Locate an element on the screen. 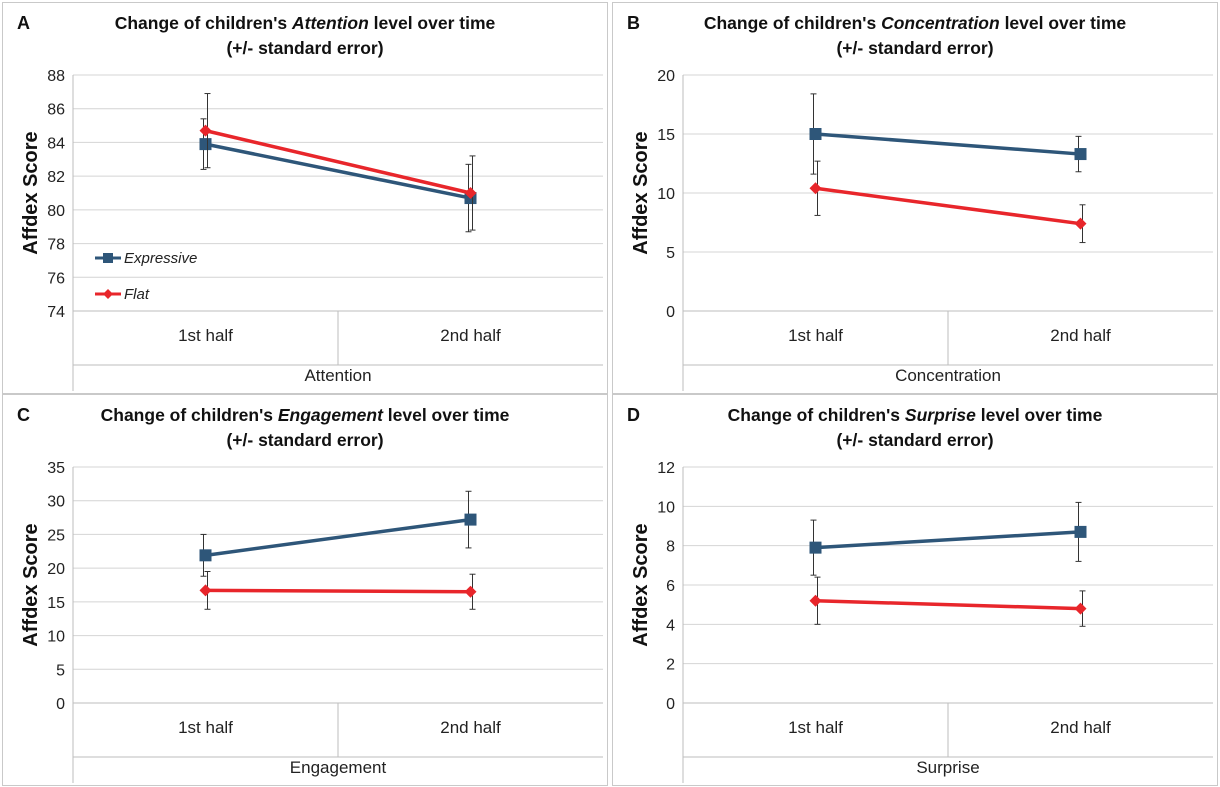  legend-label: Expressive is located at coordinates (160, 258).